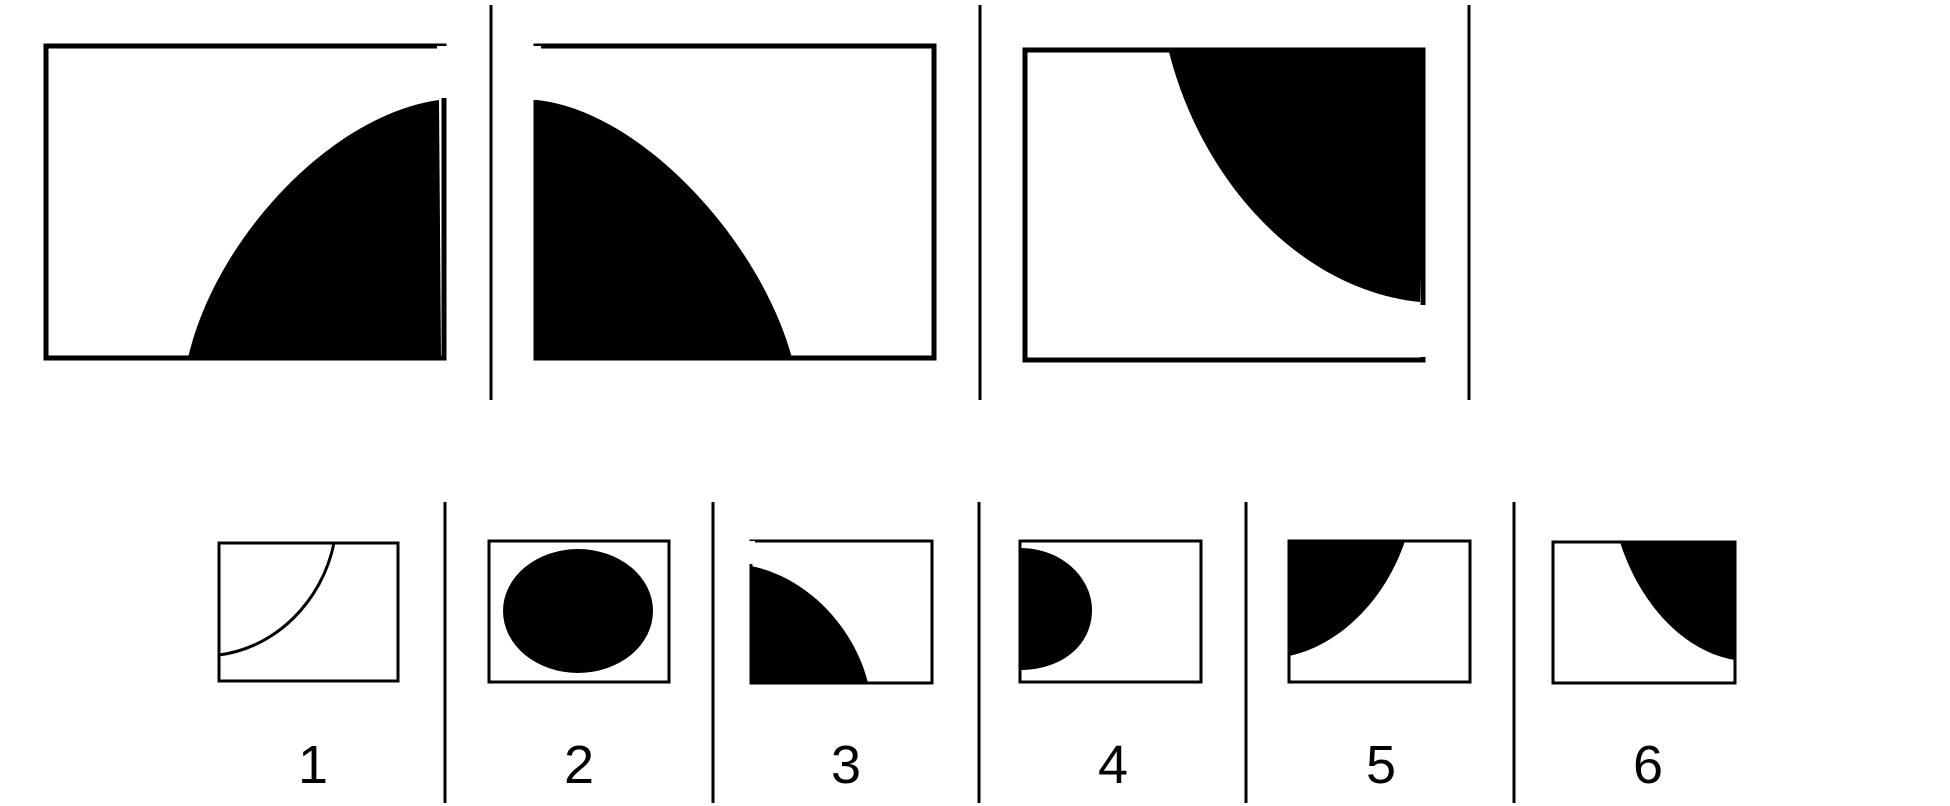  I want to click on option-2-number: 2, so click(579, 765).